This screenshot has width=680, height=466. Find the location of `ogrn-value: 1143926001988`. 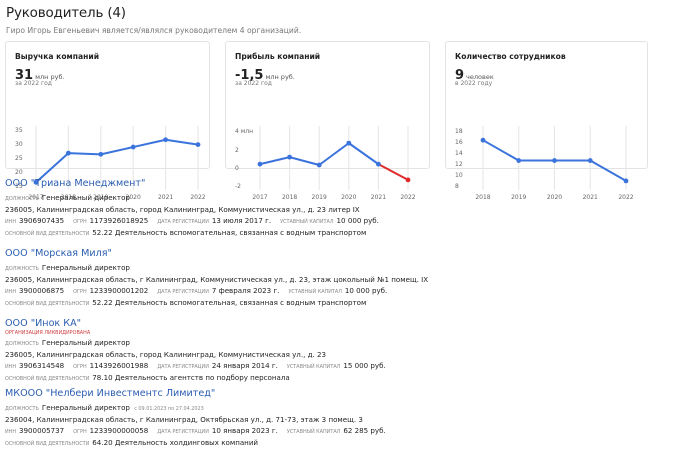

ogrn-value: 1143926001988 is located at coordinates (119, 365).